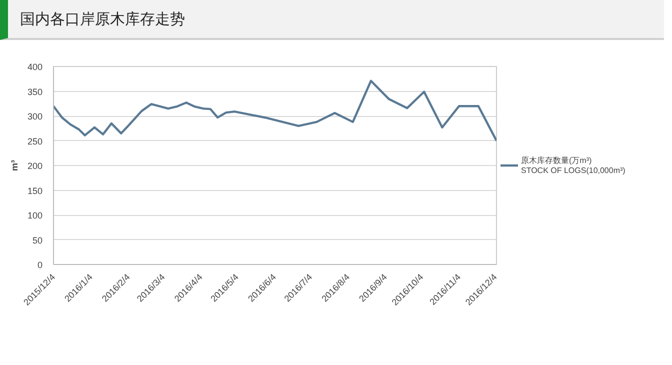 The width and height of the screenshot is (672, 365). I want to click on y-tick-label: 300, so click(35, 117).